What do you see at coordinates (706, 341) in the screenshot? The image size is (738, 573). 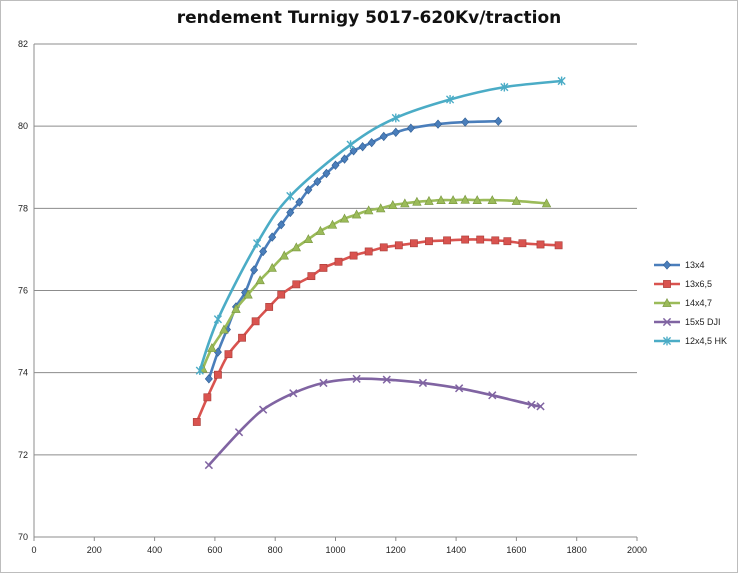 I see `legend-label: 12x4,5 HK` at bounding box center [706, 341].